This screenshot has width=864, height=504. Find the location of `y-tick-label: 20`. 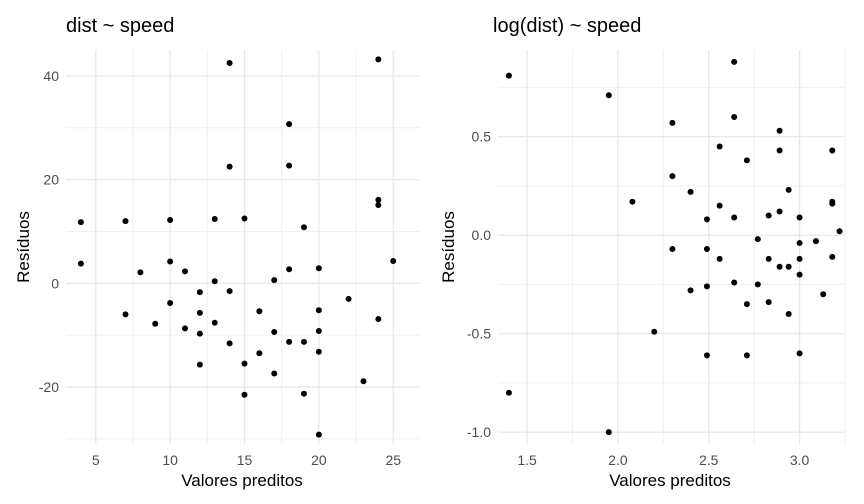

y-tick-label: 20 is located at coordinates (51, 180).